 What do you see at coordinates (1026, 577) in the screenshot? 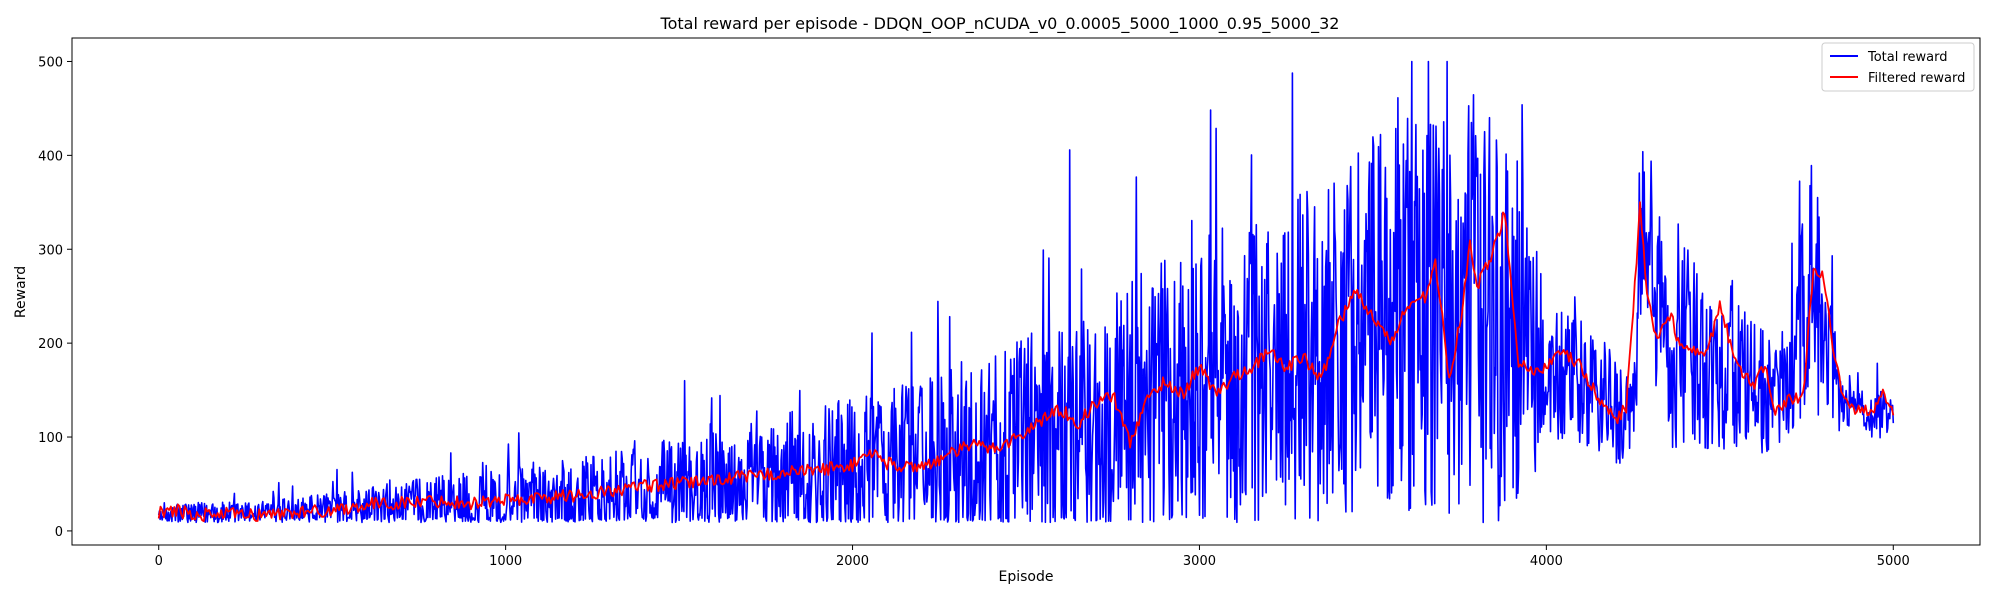
I see `x-axis-label: Episode` at bounding box center [1026, 577].